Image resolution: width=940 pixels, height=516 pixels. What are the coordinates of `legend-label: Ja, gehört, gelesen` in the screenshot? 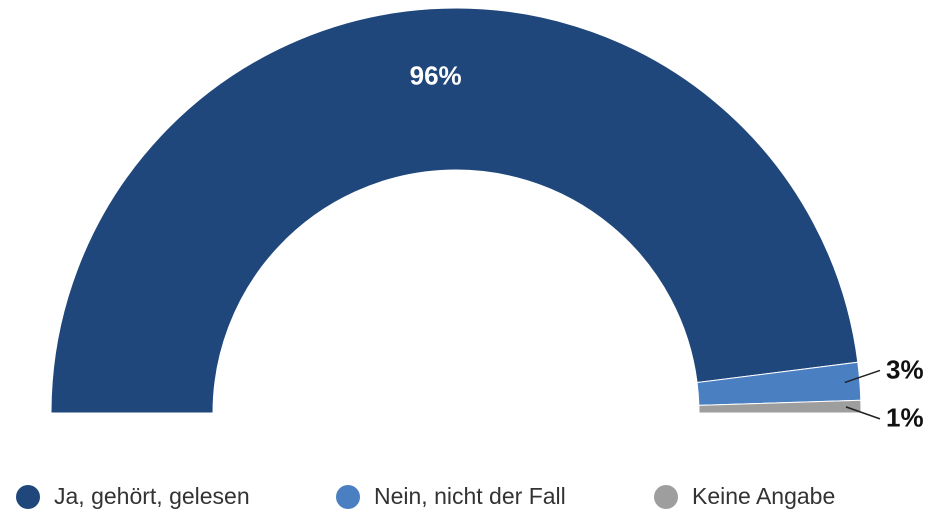 It's located at (152, 496).